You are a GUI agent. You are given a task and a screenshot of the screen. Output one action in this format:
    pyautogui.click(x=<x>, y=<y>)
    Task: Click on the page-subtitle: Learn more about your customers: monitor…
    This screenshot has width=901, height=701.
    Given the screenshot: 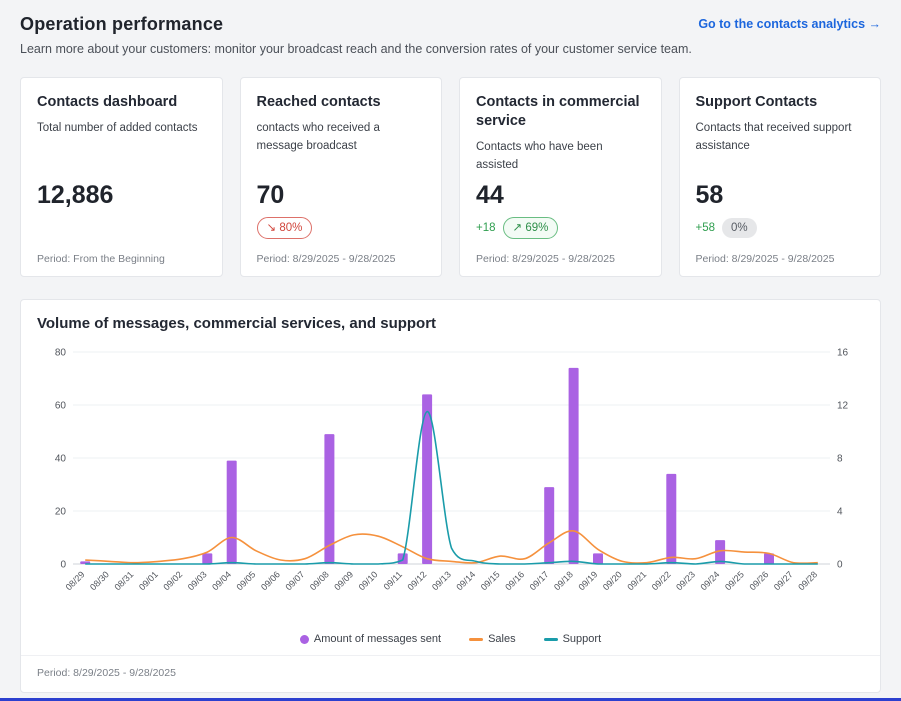 What is the action you would take?
    pyautogui.click(x=356, y=49)
    